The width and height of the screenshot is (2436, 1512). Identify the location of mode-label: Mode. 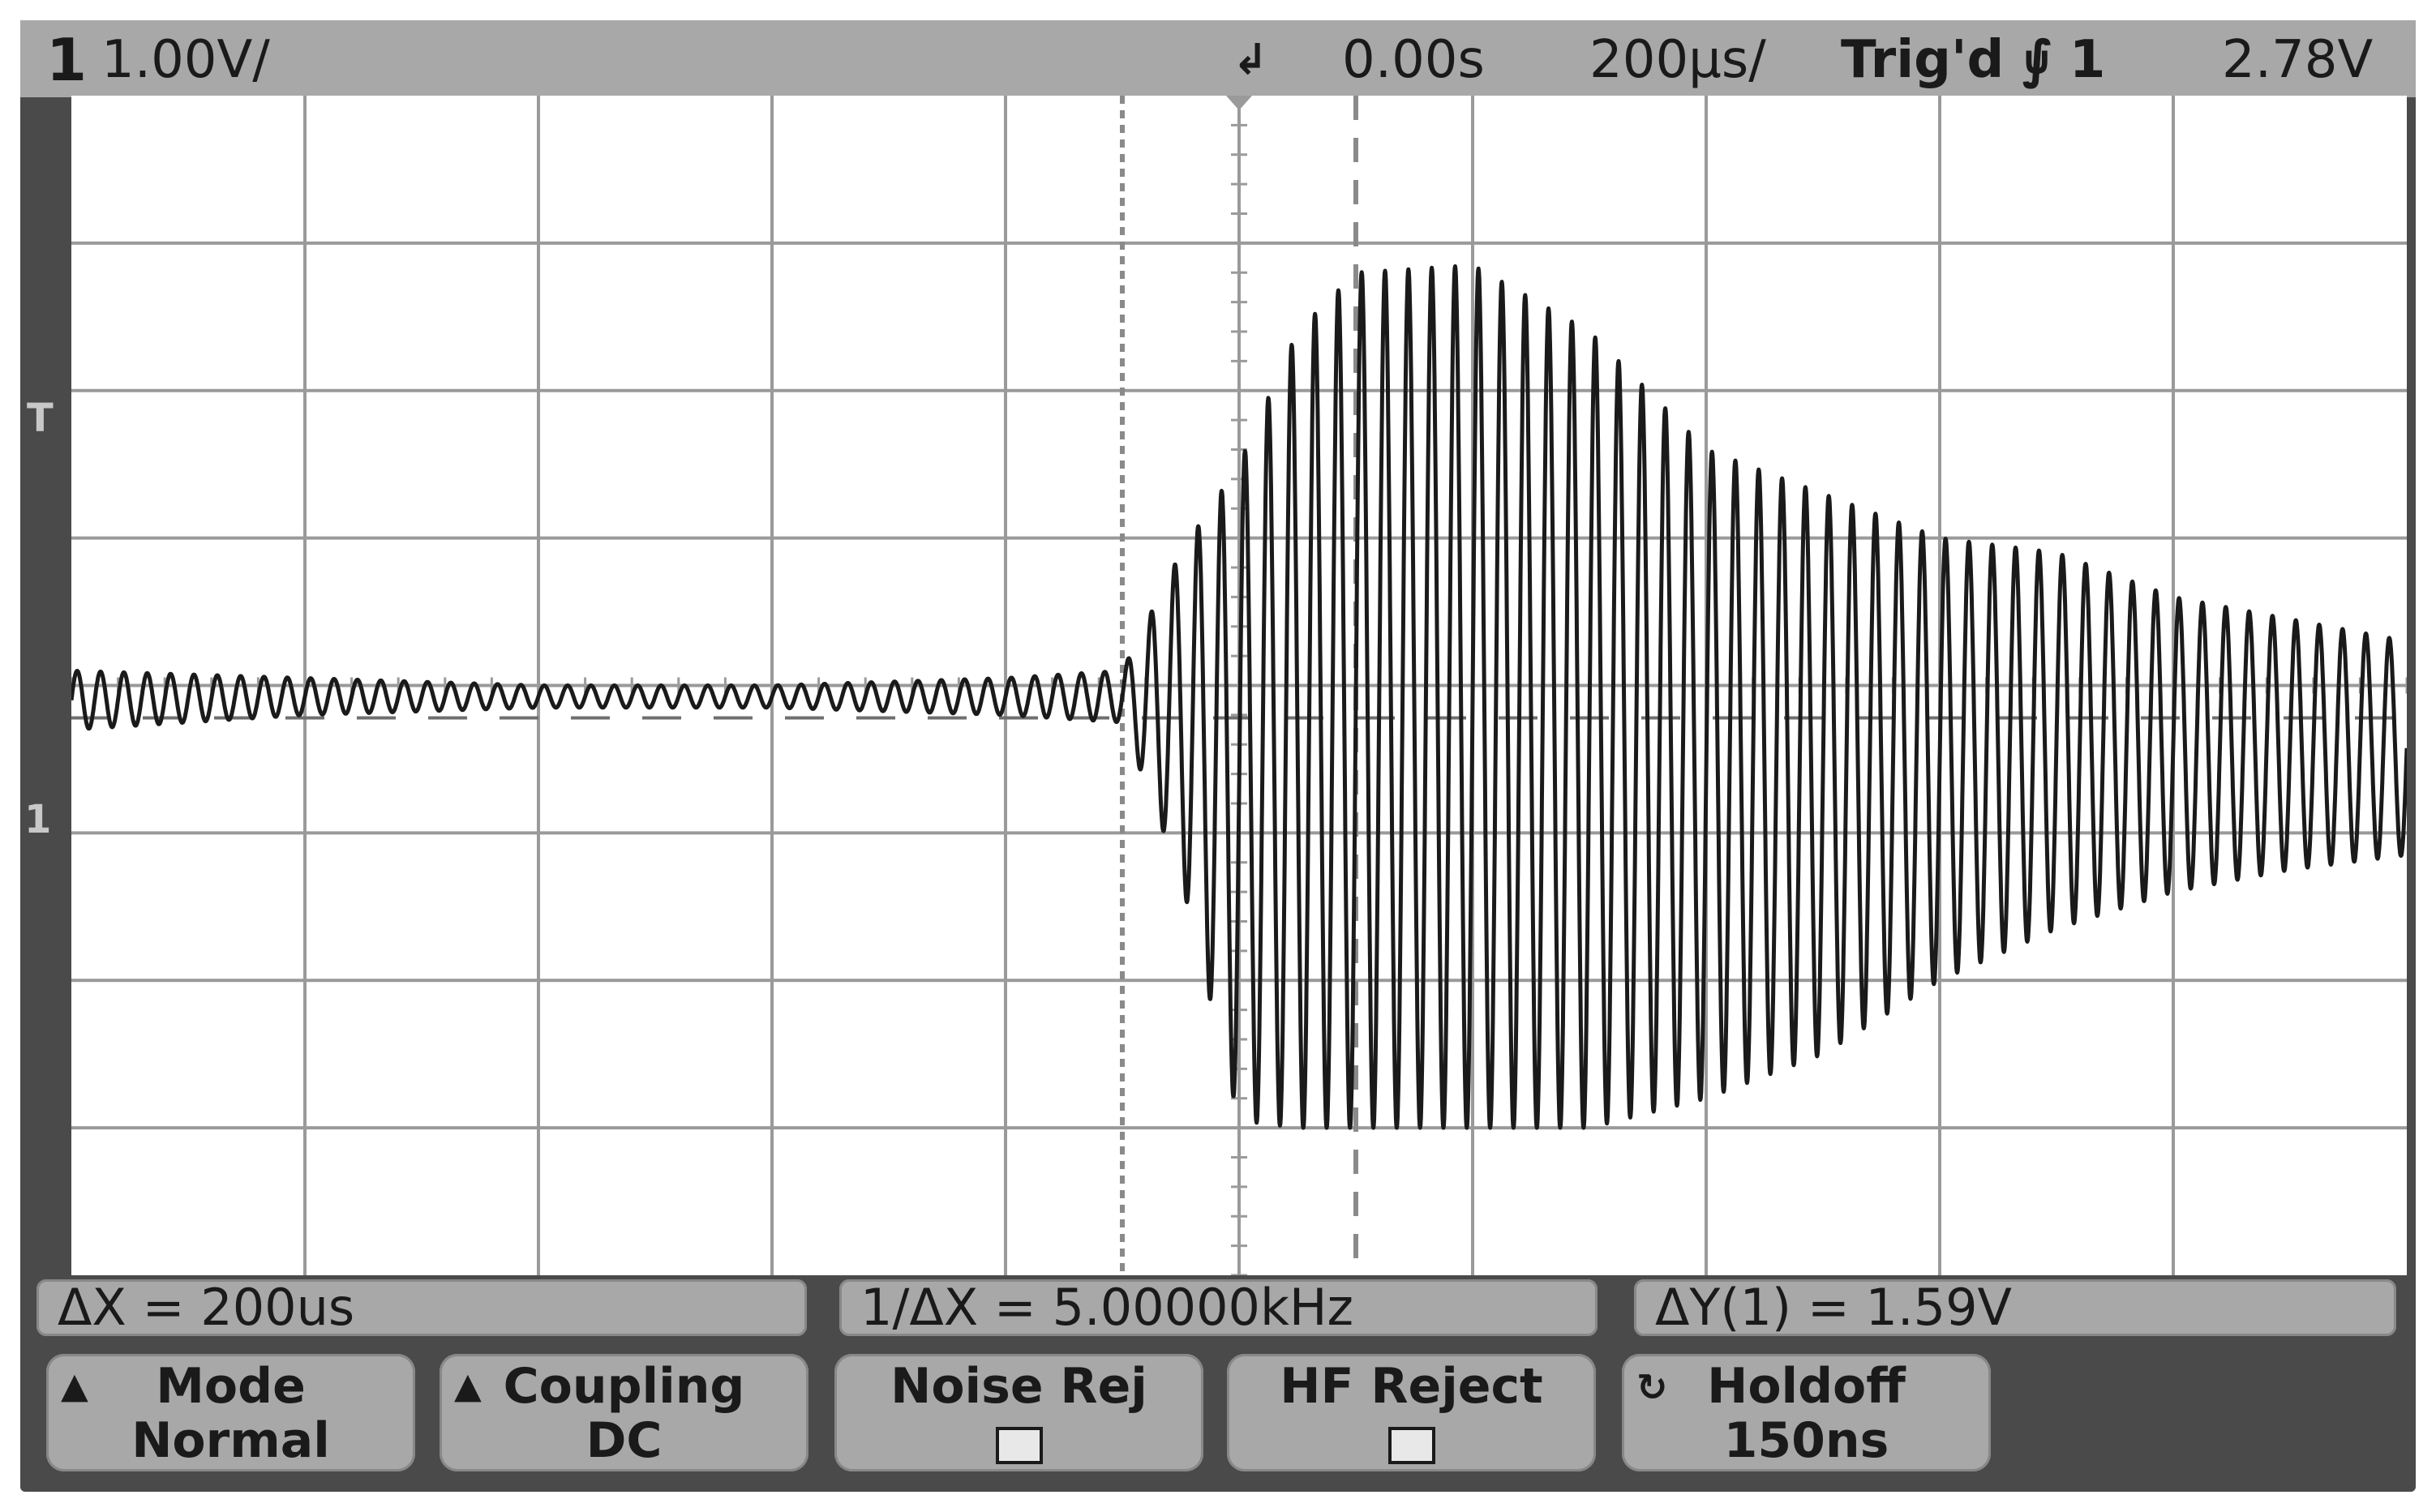
(231, 1386).